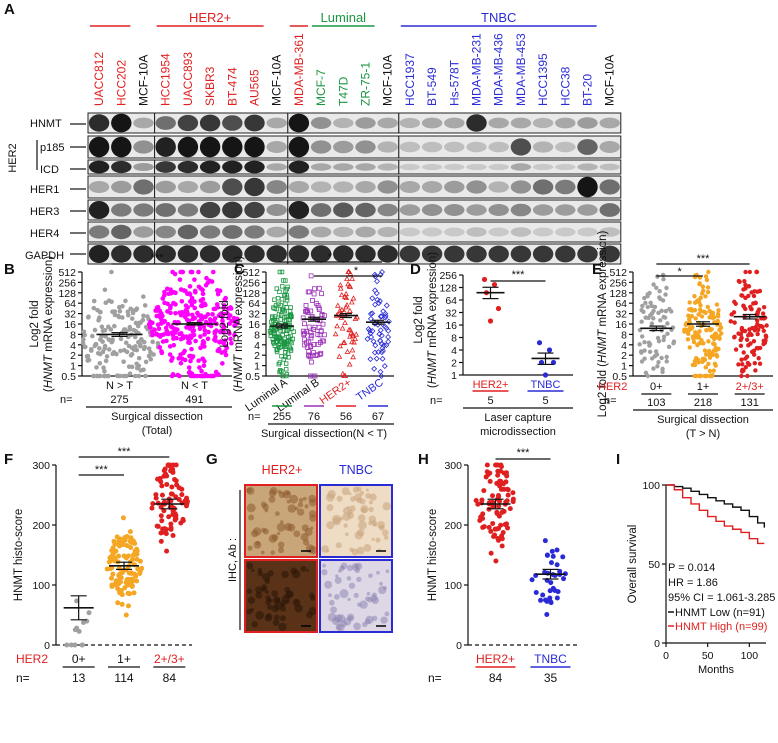 This screenshot has width=778, height=743. I want to click on blot-frame, so click(510, 187).